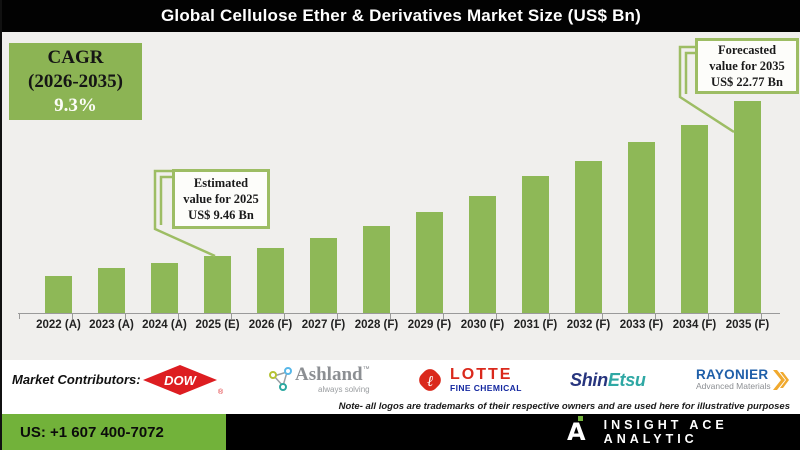 Image resolution: width=800 pixels, height=450 pixels. What do you see at coordinates (217, 325) in the screenshot?
I see `x-axis-label-2025: 2025 (E)` at bounding box center [217, 325].